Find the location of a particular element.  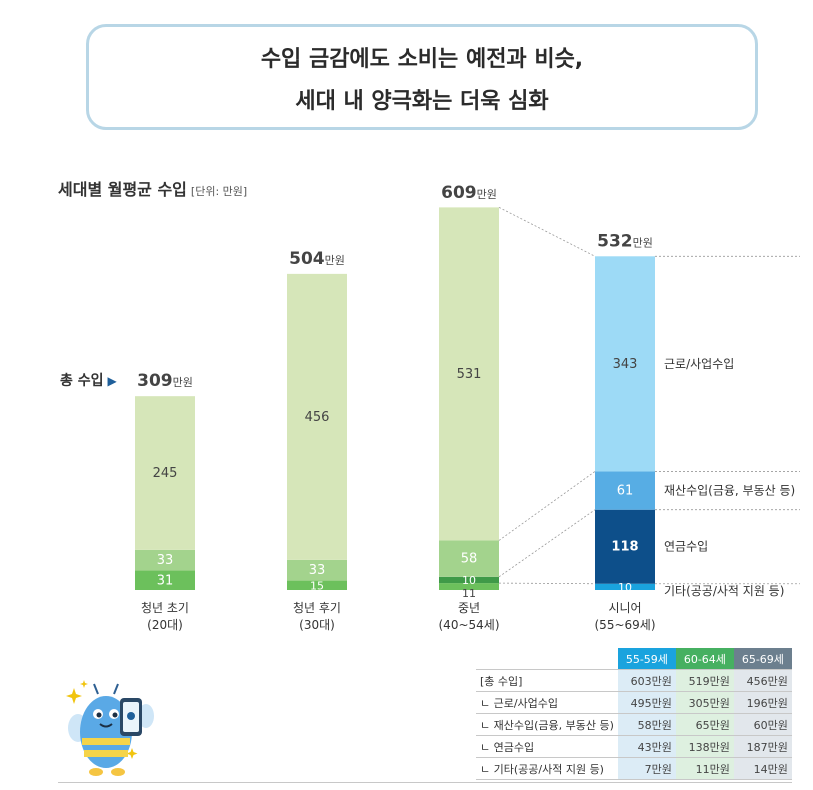

category-label: (55~69세) is located at coordinates (625, 625).